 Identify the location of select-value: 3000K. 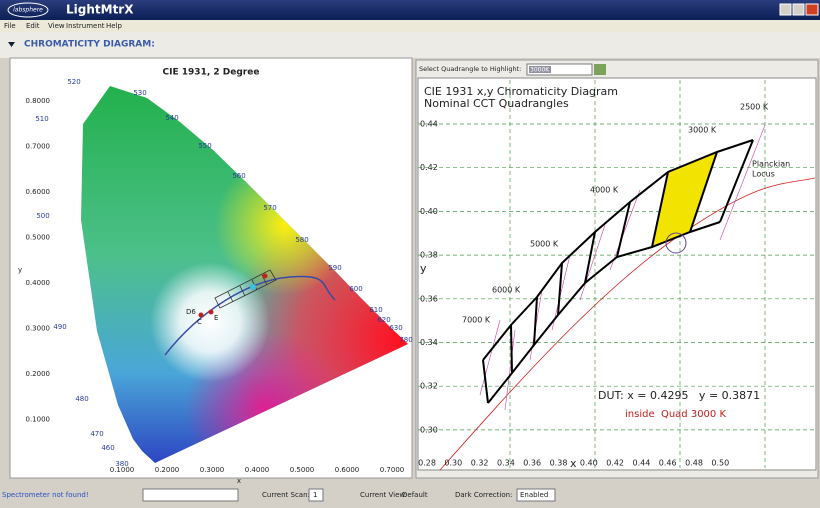
(540, 70).